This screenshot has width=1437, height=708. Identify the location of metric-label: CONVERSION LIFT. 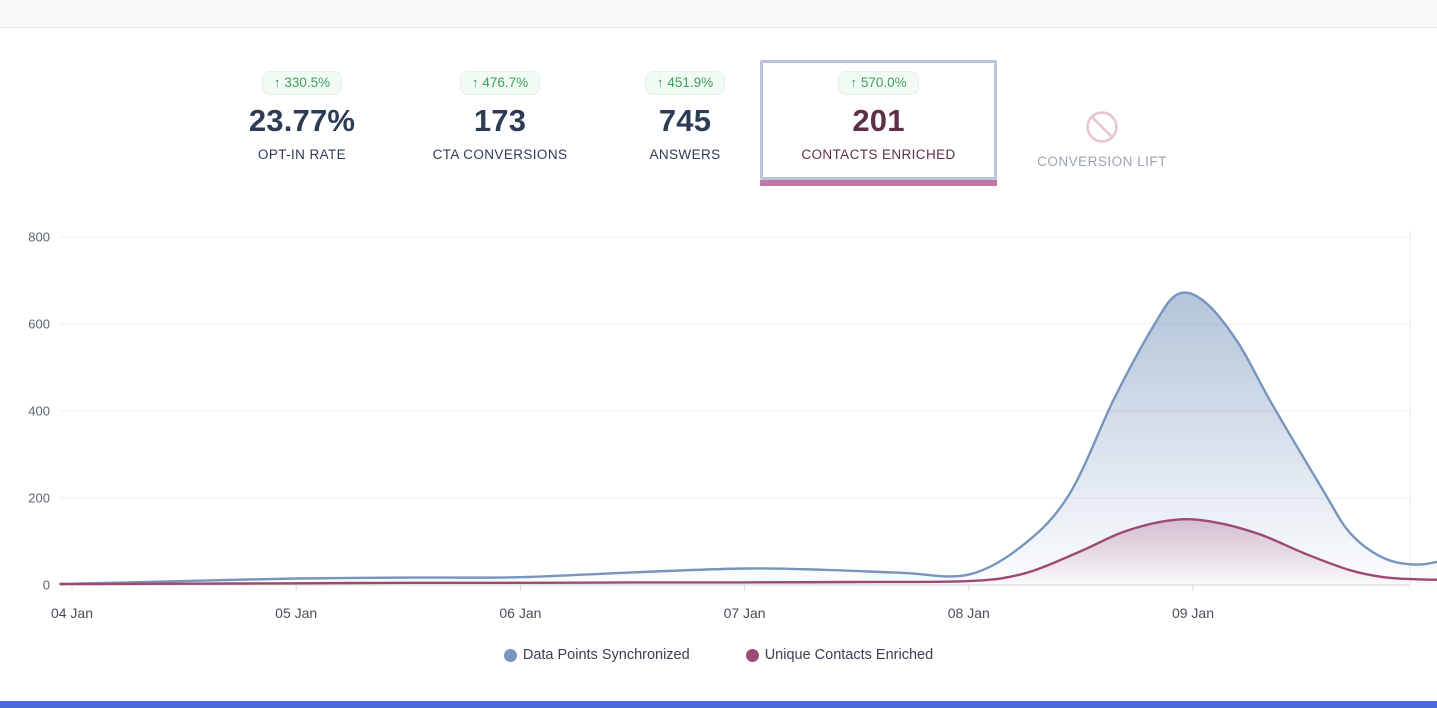
(1102, 161).